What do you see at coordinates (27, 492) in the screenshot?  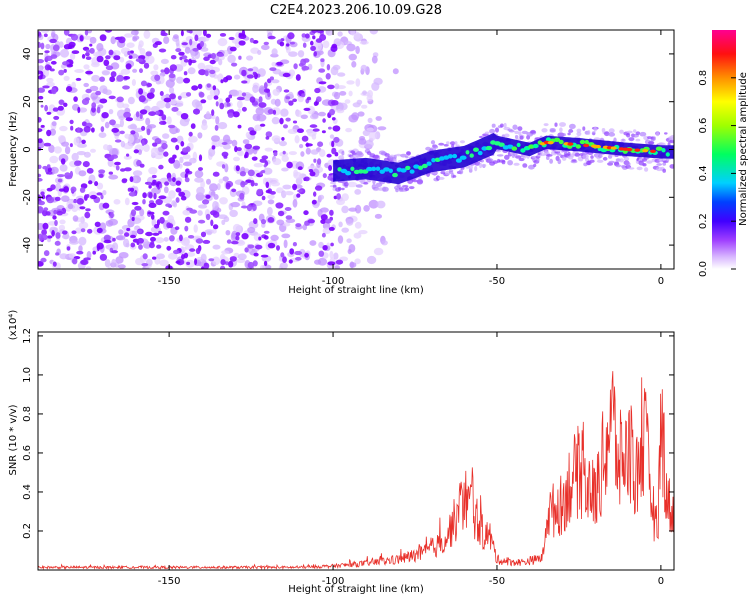 I see `snr-y-tick-label: 0.4` at bounding box center [27, 492].